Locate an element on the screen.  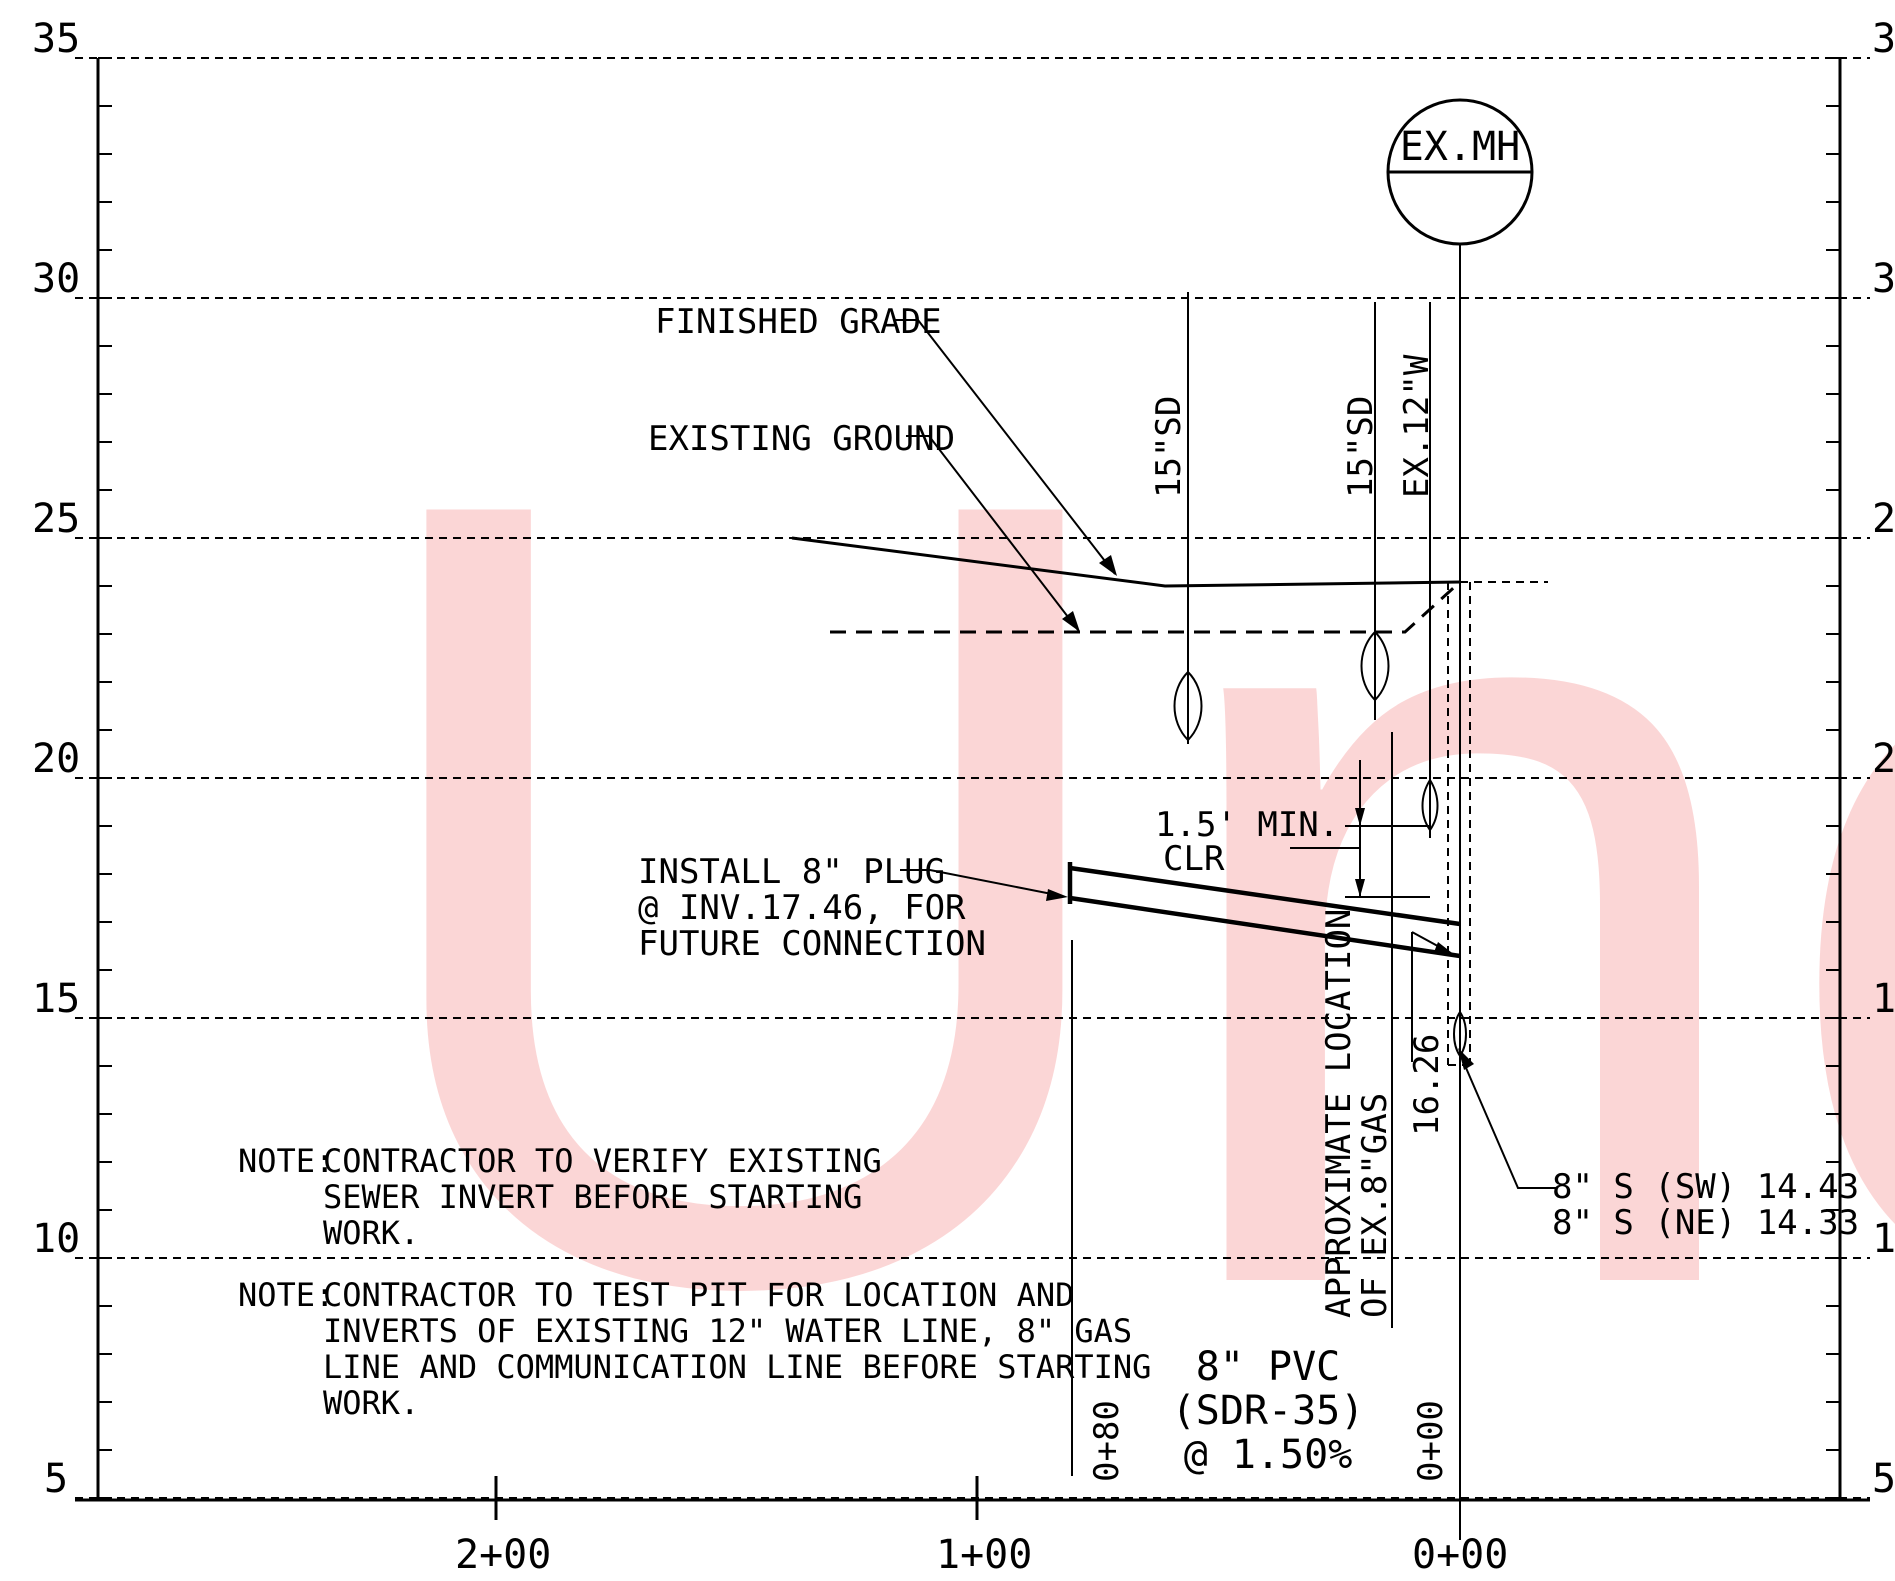
elevation-labels-left: 35 30 25 20 15 10 5 is located at coordinates (56, 759).